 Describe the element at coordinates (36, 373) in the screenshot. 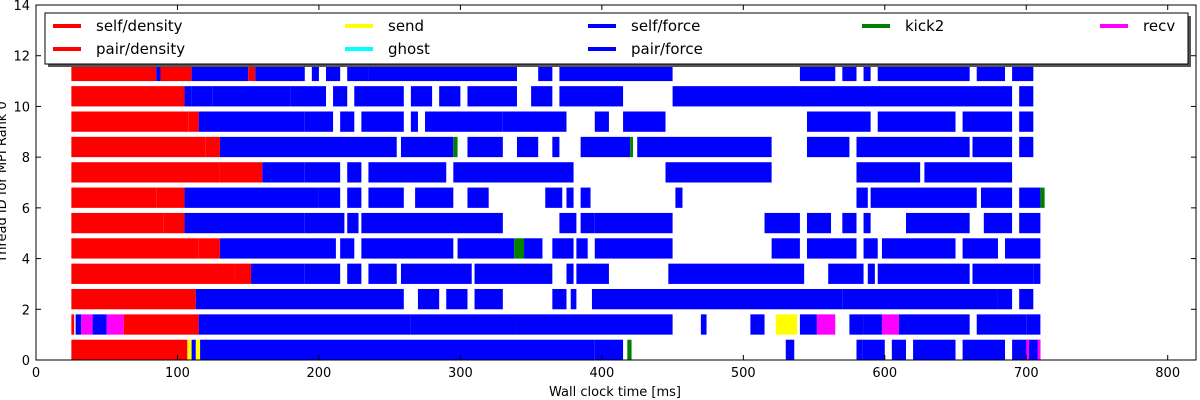

I see `x-tick-label: 0` at that location.